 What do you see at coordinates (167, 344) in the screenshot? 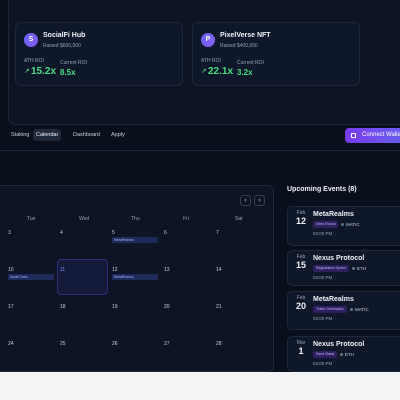
I see `day-number: 27` at bounding box center [167, 344].